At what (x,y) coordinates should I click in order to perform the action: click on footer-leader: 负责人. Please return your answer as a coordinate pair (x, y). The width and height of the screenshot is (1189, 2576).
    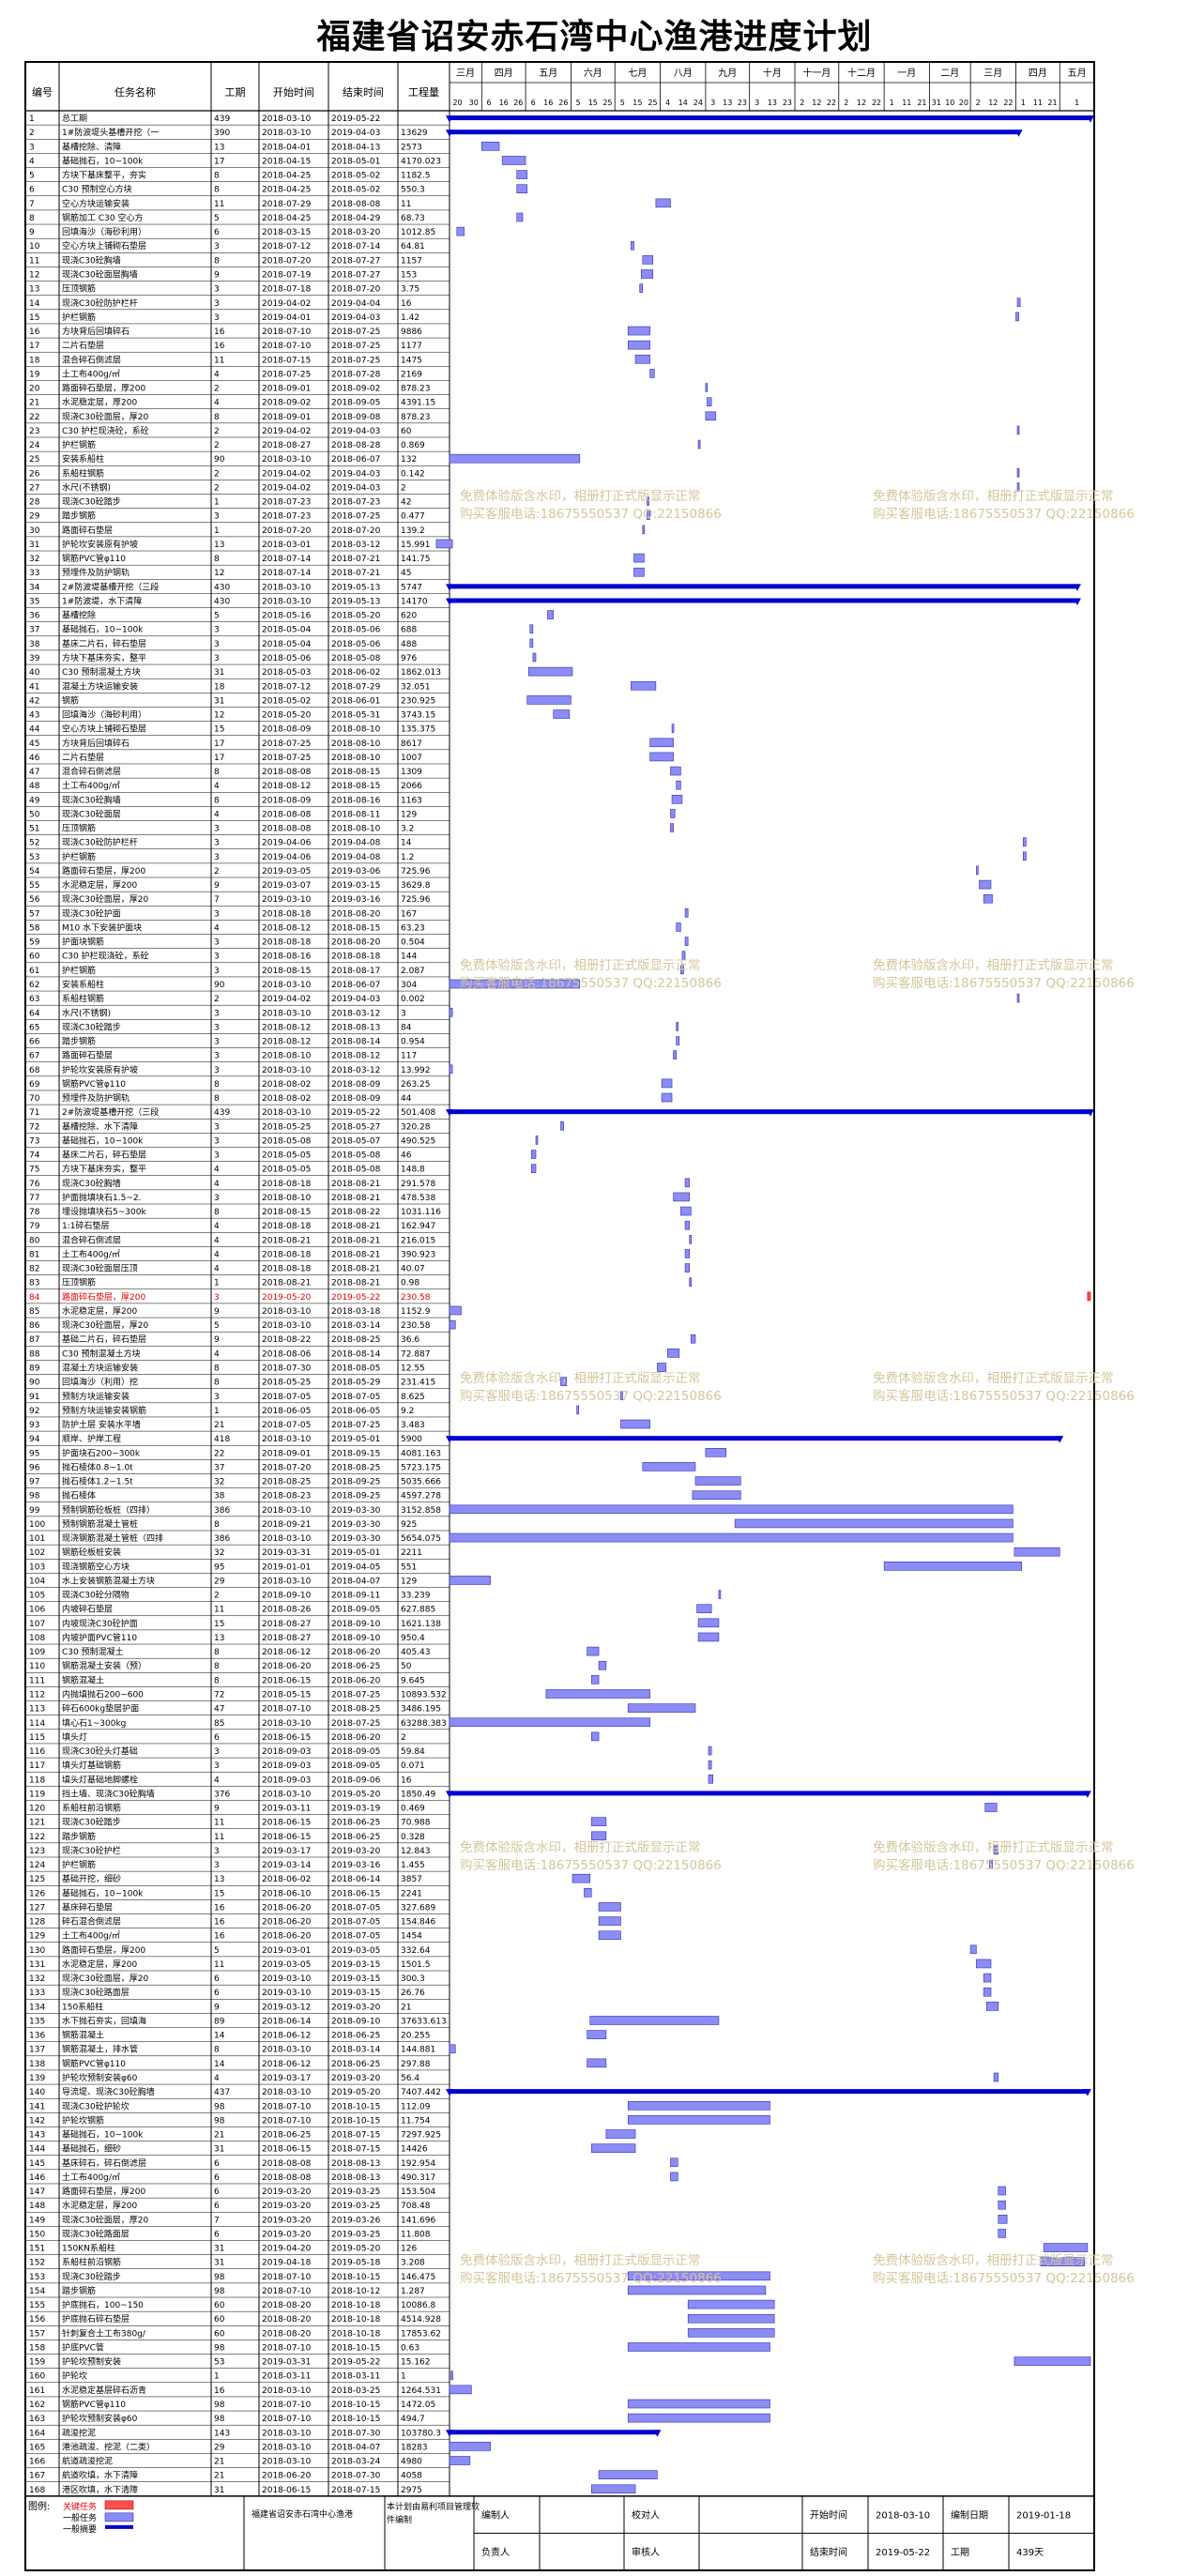
    Looking at the image, I should click on (495, 2552).